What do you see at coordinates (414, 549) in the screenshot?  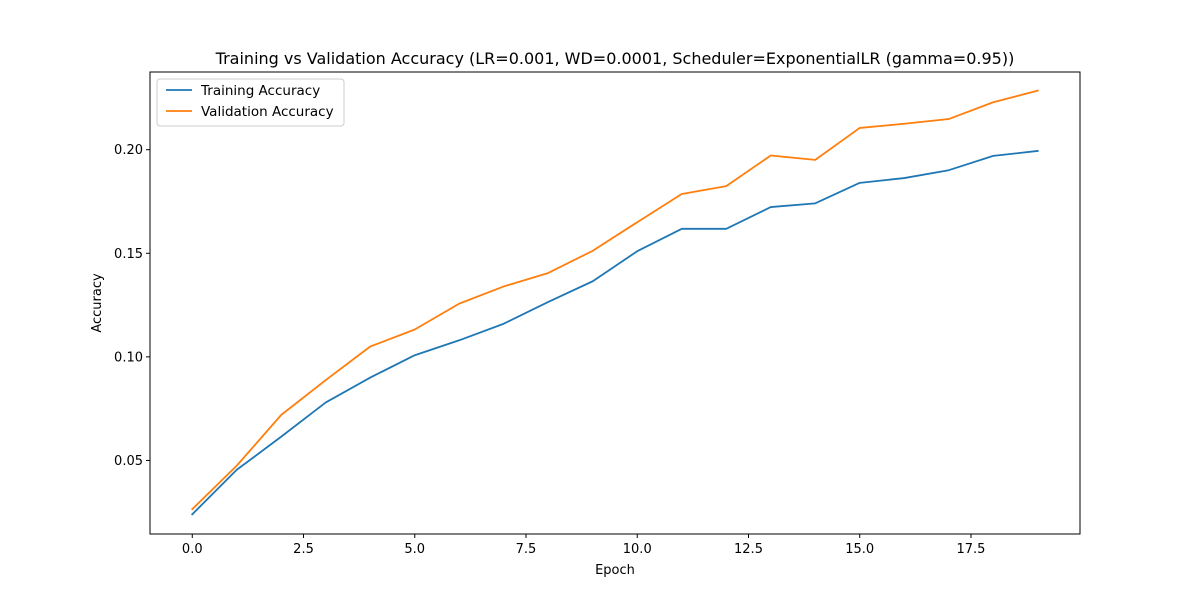 I see `x-tick-label: 5.0` at bounding box center [414, 549].